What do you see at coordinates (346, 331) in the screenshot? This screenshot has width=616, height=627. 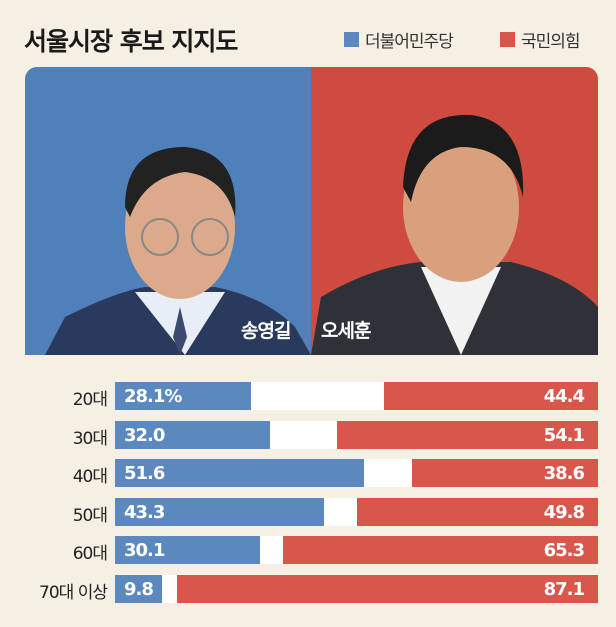 I see `candidate-name-oh: 오세훈` at bounding box center [346, 331].